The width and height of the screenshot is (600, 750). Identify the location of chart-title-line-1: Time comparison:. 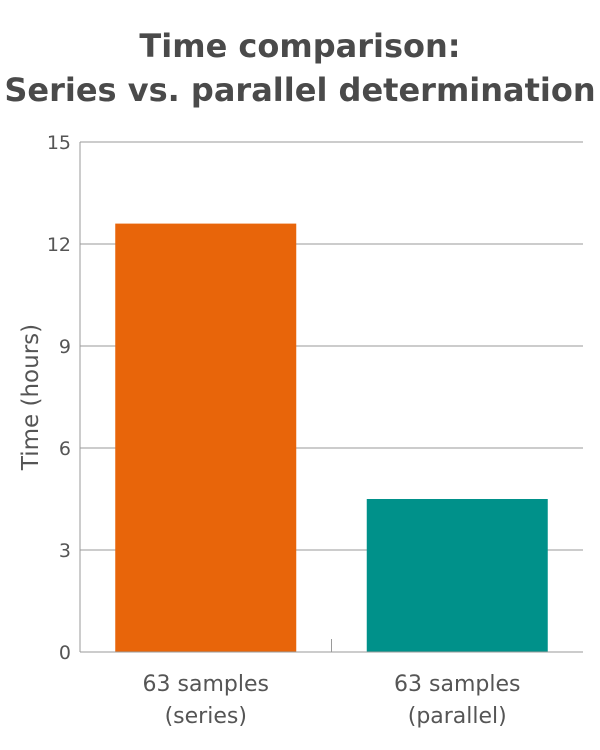
(300, 46).